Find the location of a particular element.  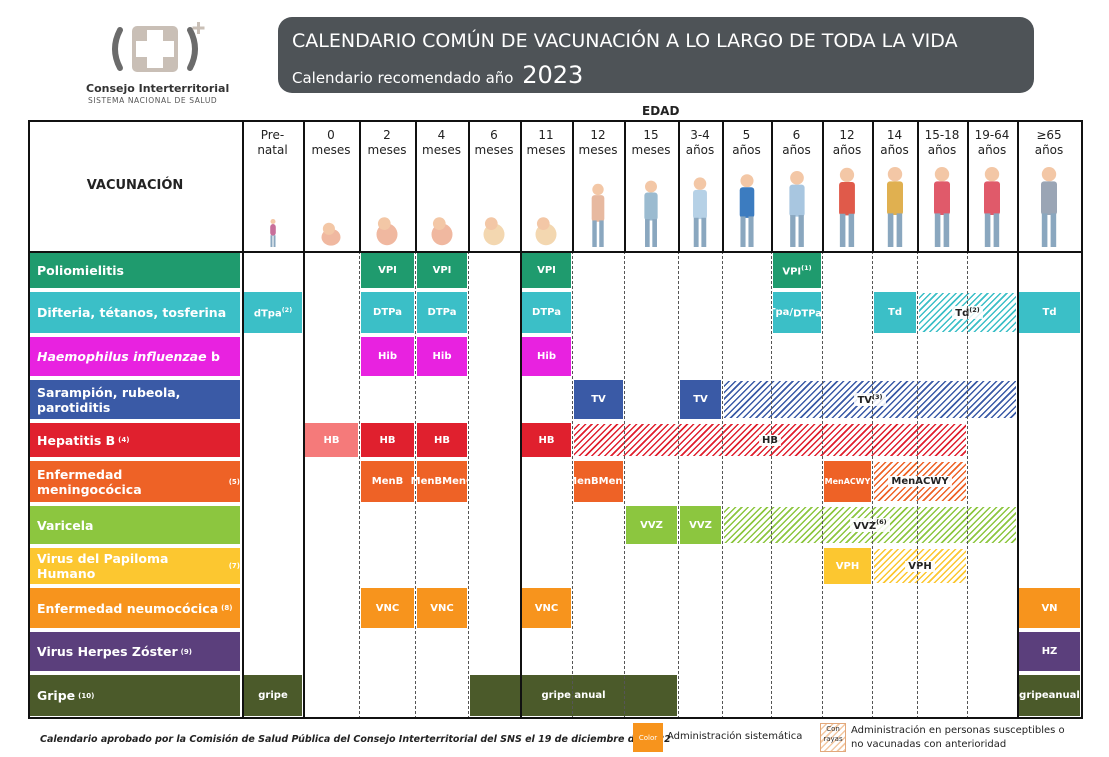

hatched-text: Td is located at coordinates (962, 314).